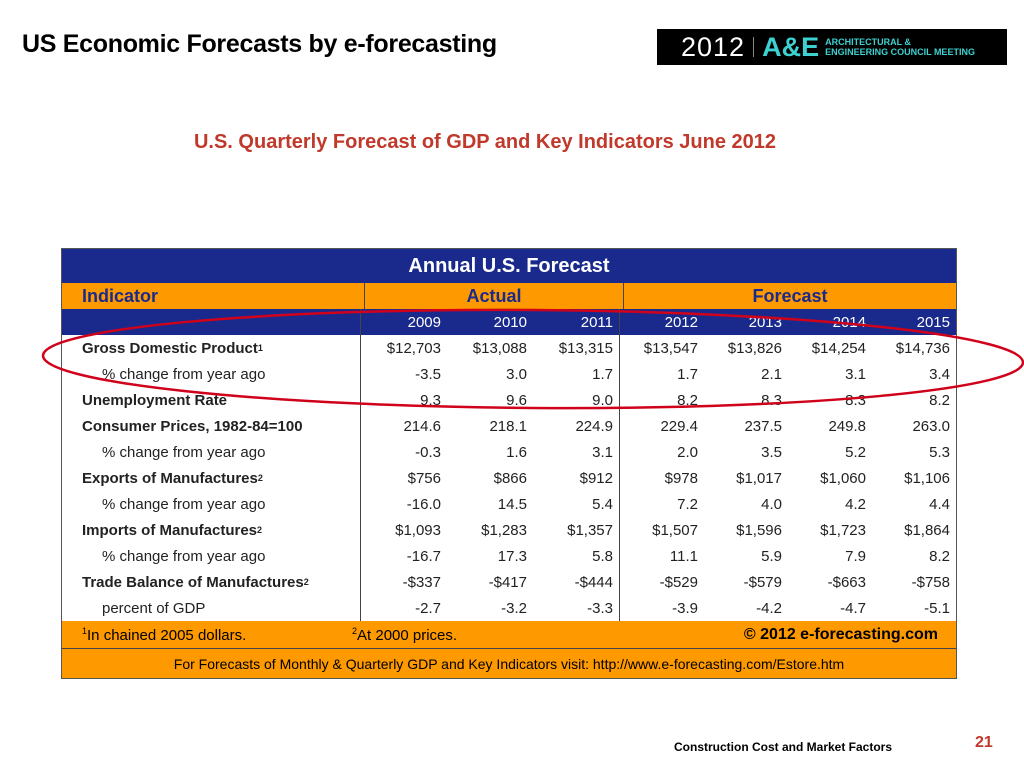 The width and height of the screenshot is (1024, 768). I want to click on table-cell: 237.5, so click(763, 426).